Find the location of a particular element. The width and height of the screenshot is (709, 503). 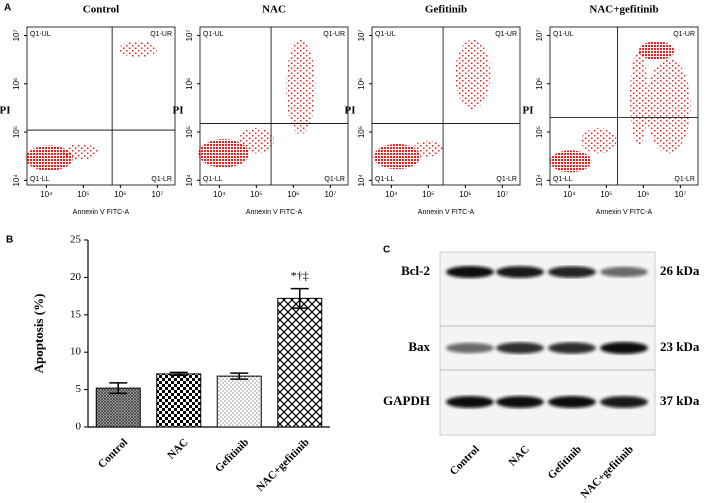

protein-label: GAPDH is located at coordinates (406, 400).